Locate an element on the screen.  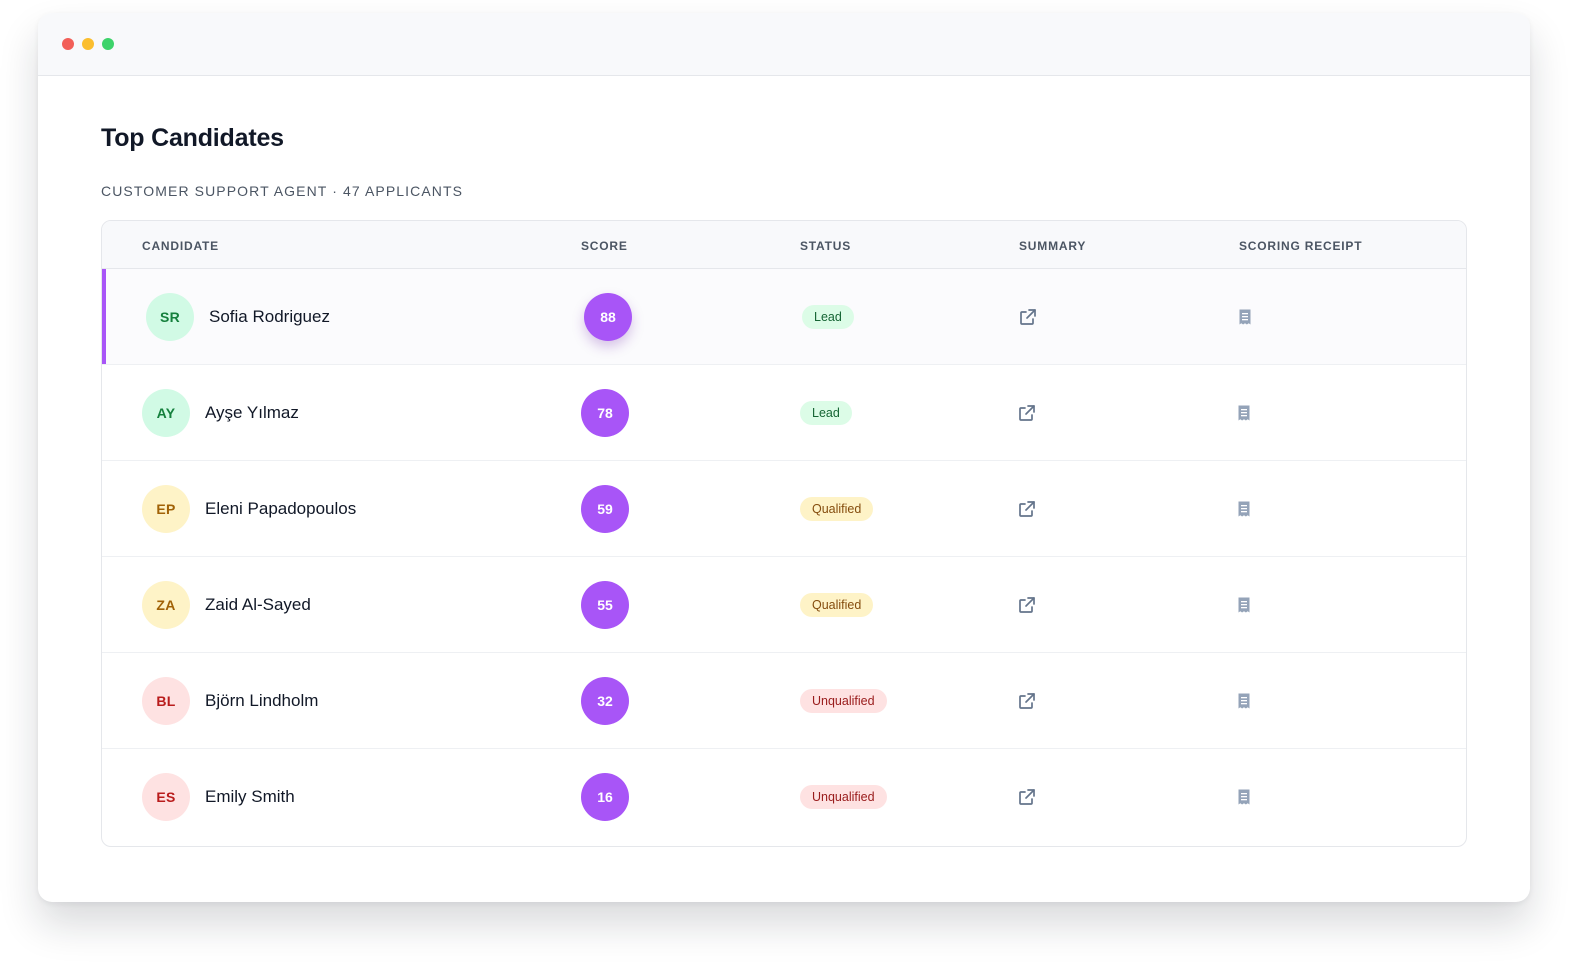
candidate-name: Zaid Al-Sayed is located at coordinates (258, 604).